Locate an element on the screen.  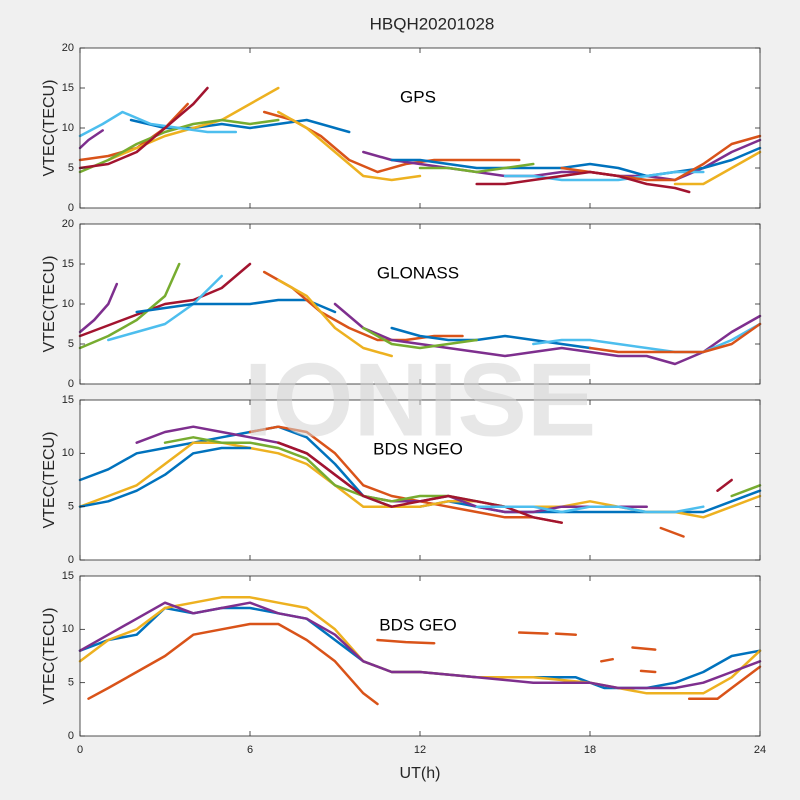
x-tick-label: 18 is located at coordinates (590, 750).